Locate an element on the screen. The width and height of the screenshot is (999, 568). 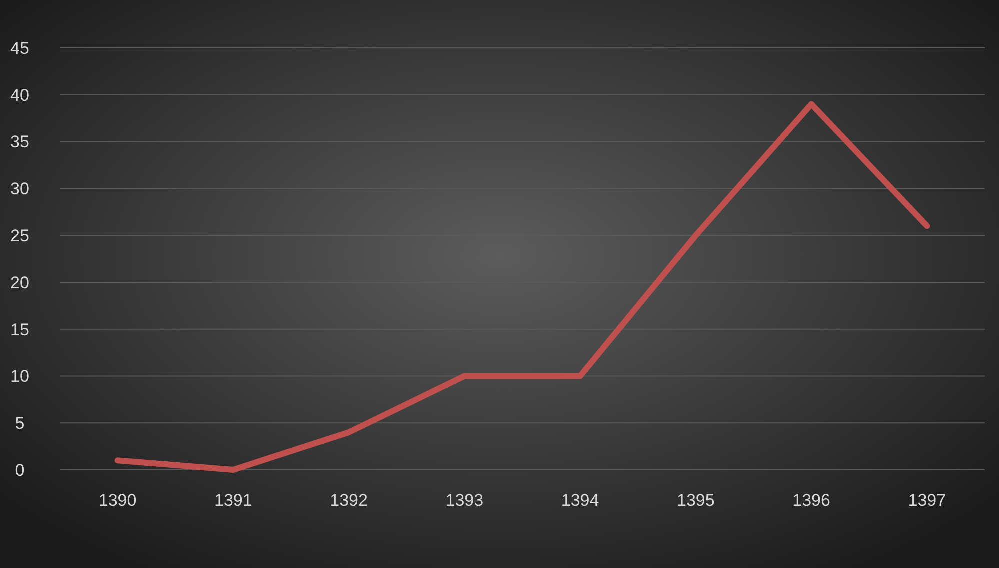
x-tick-label: 1397 is located at coordinates (927, 500).